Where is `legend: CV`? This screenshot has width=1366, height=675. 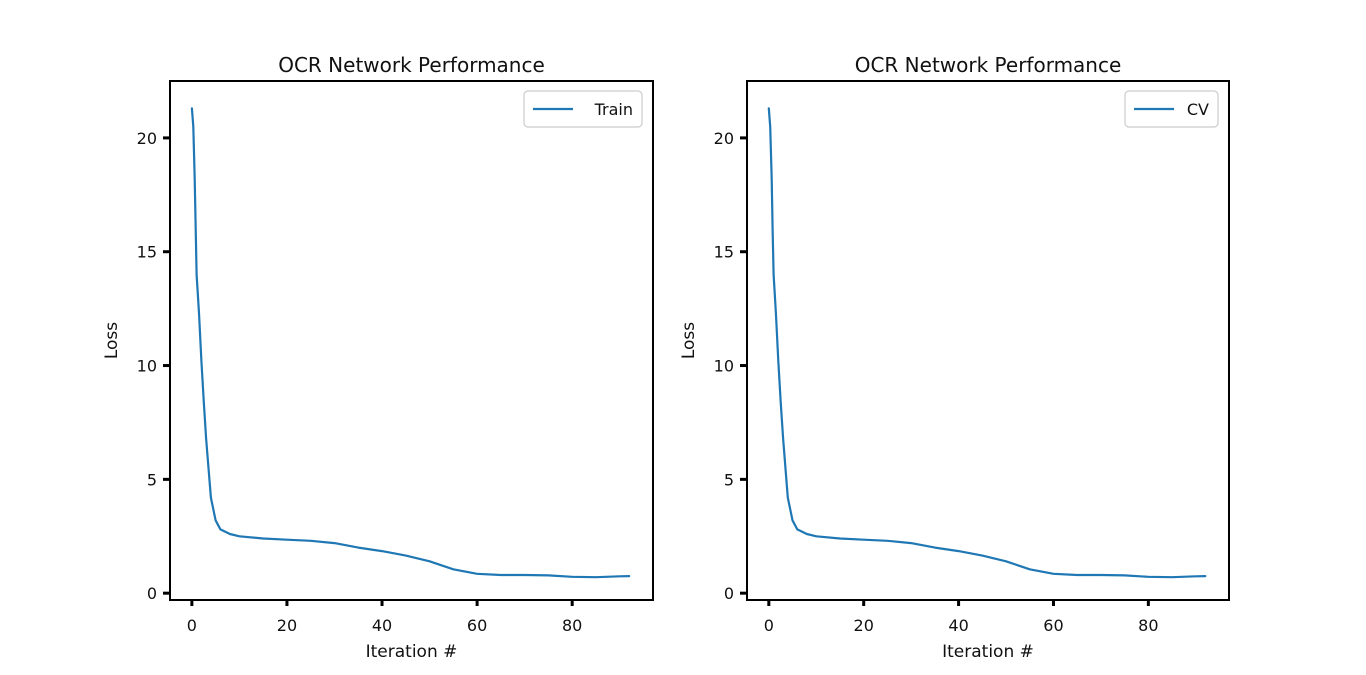
legend: CV is located at coordinates (1171, 109).